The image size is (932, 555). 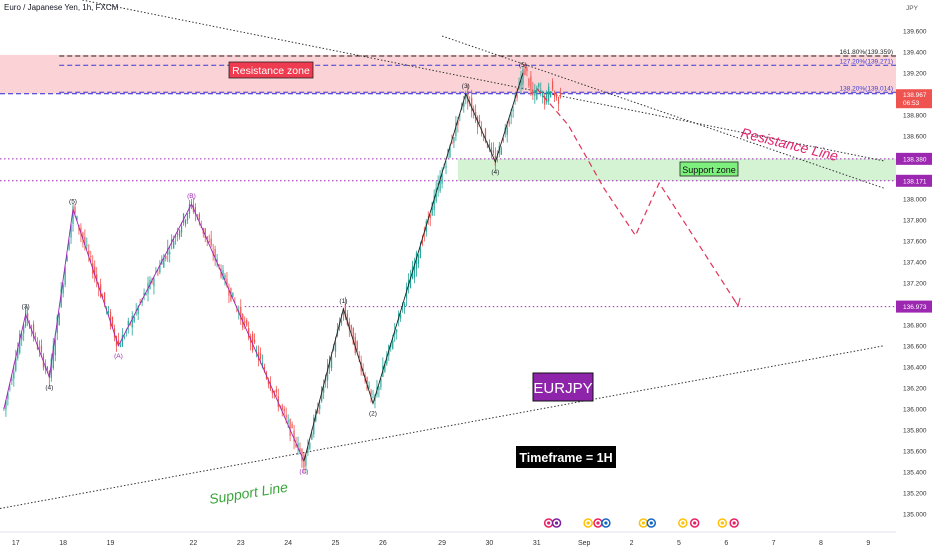 What do you see at coordinates (61, 7) in the screenshot?
I see `chart-title-header: Euro / Japanese Yen, 1h, FXCM` at bounding box center [61, 7].